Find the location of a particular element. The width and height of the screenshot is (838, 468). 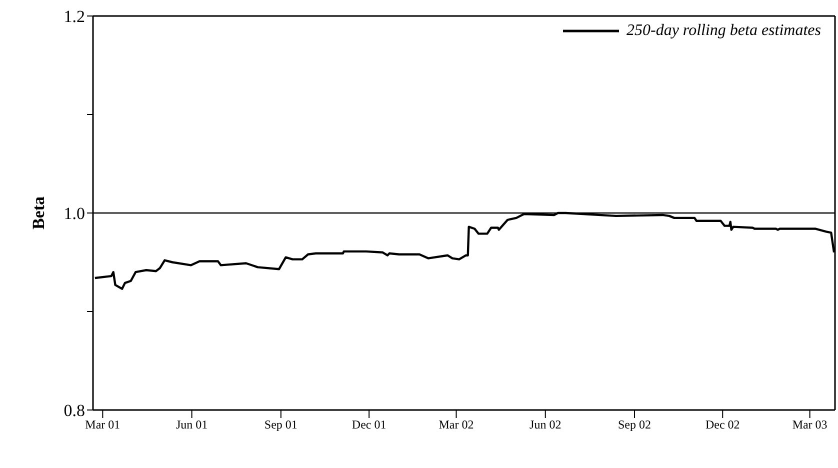

x-tick-label: Sep 02 is located at coordinates (634, 425).